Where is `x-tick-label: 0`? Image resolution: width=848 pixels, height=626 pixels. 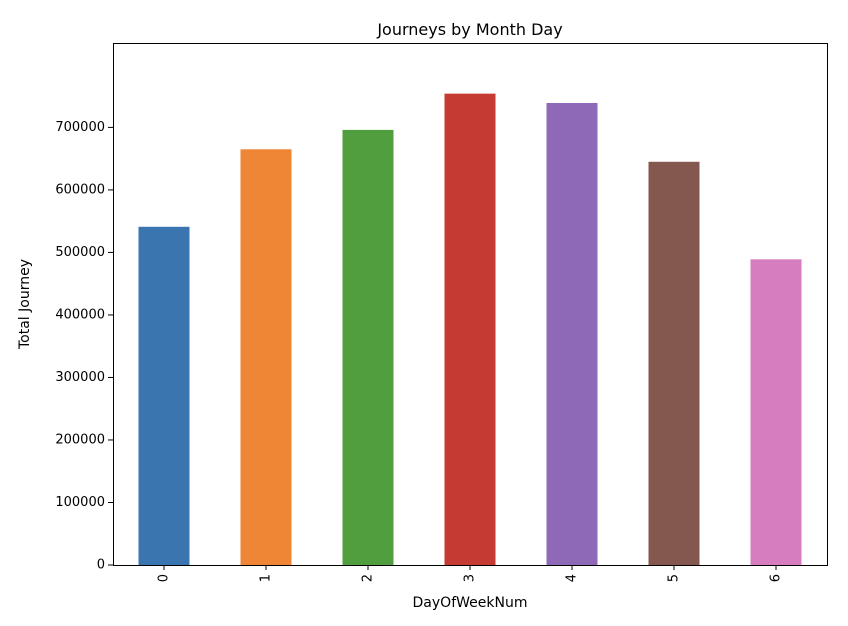
x-tick-label: 0 is located at coordinates (164, 578).